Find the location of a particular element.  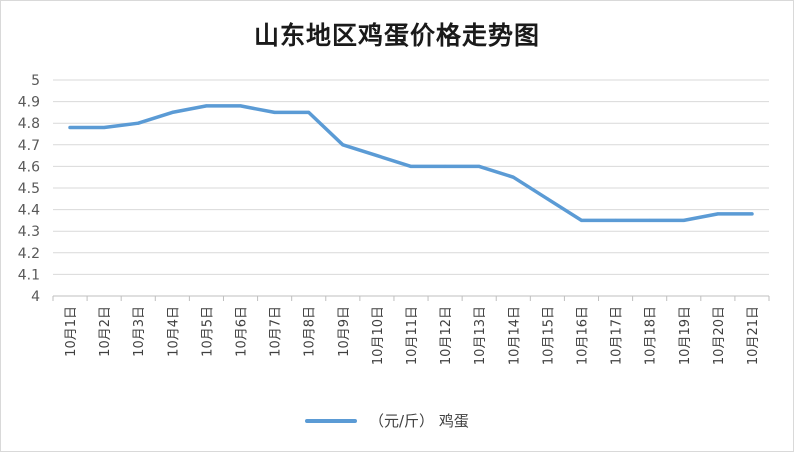

y-tick-label: 5 is located at coordinates (35, 81).